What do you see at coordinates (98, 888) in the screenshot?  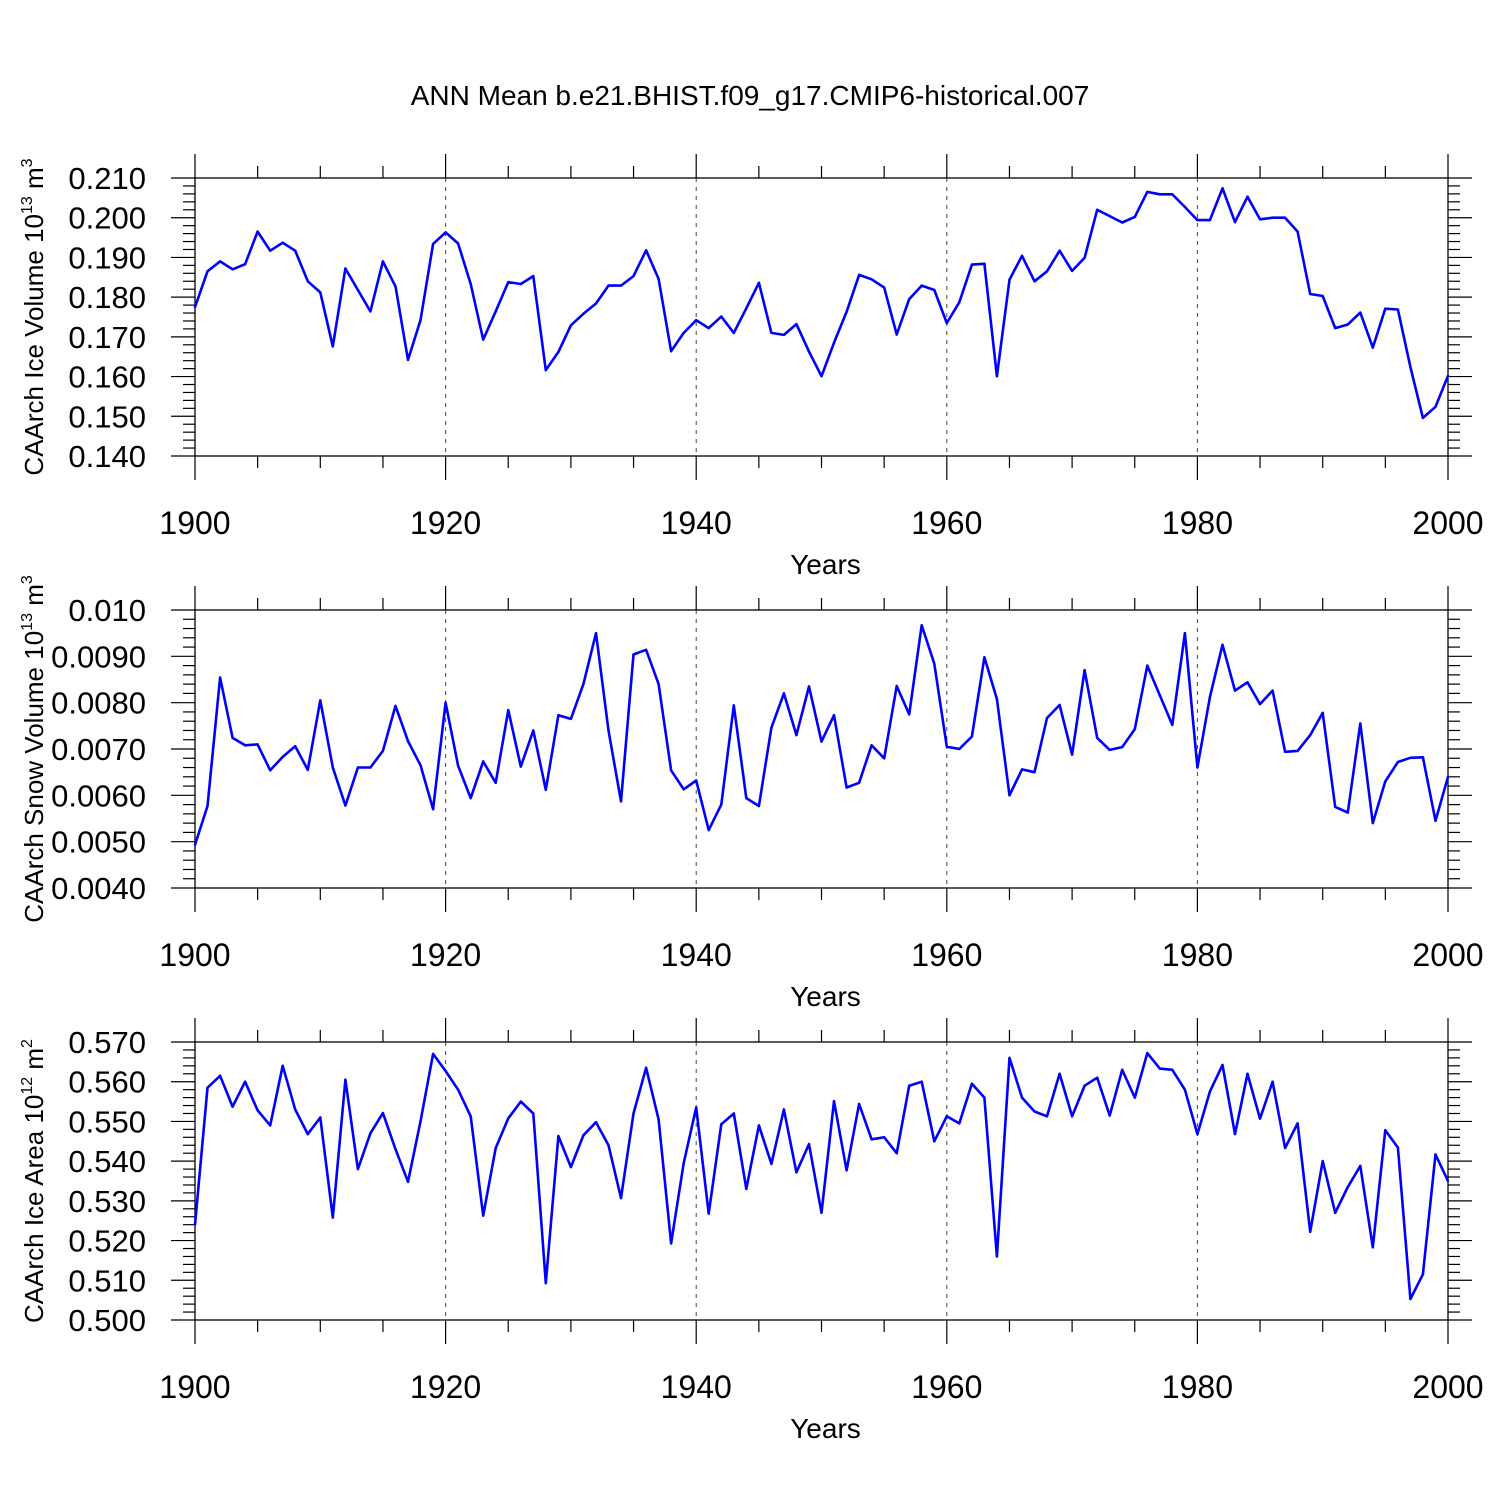 I see `y-tick-label: 0.0040` at bounding box center [98, 888].